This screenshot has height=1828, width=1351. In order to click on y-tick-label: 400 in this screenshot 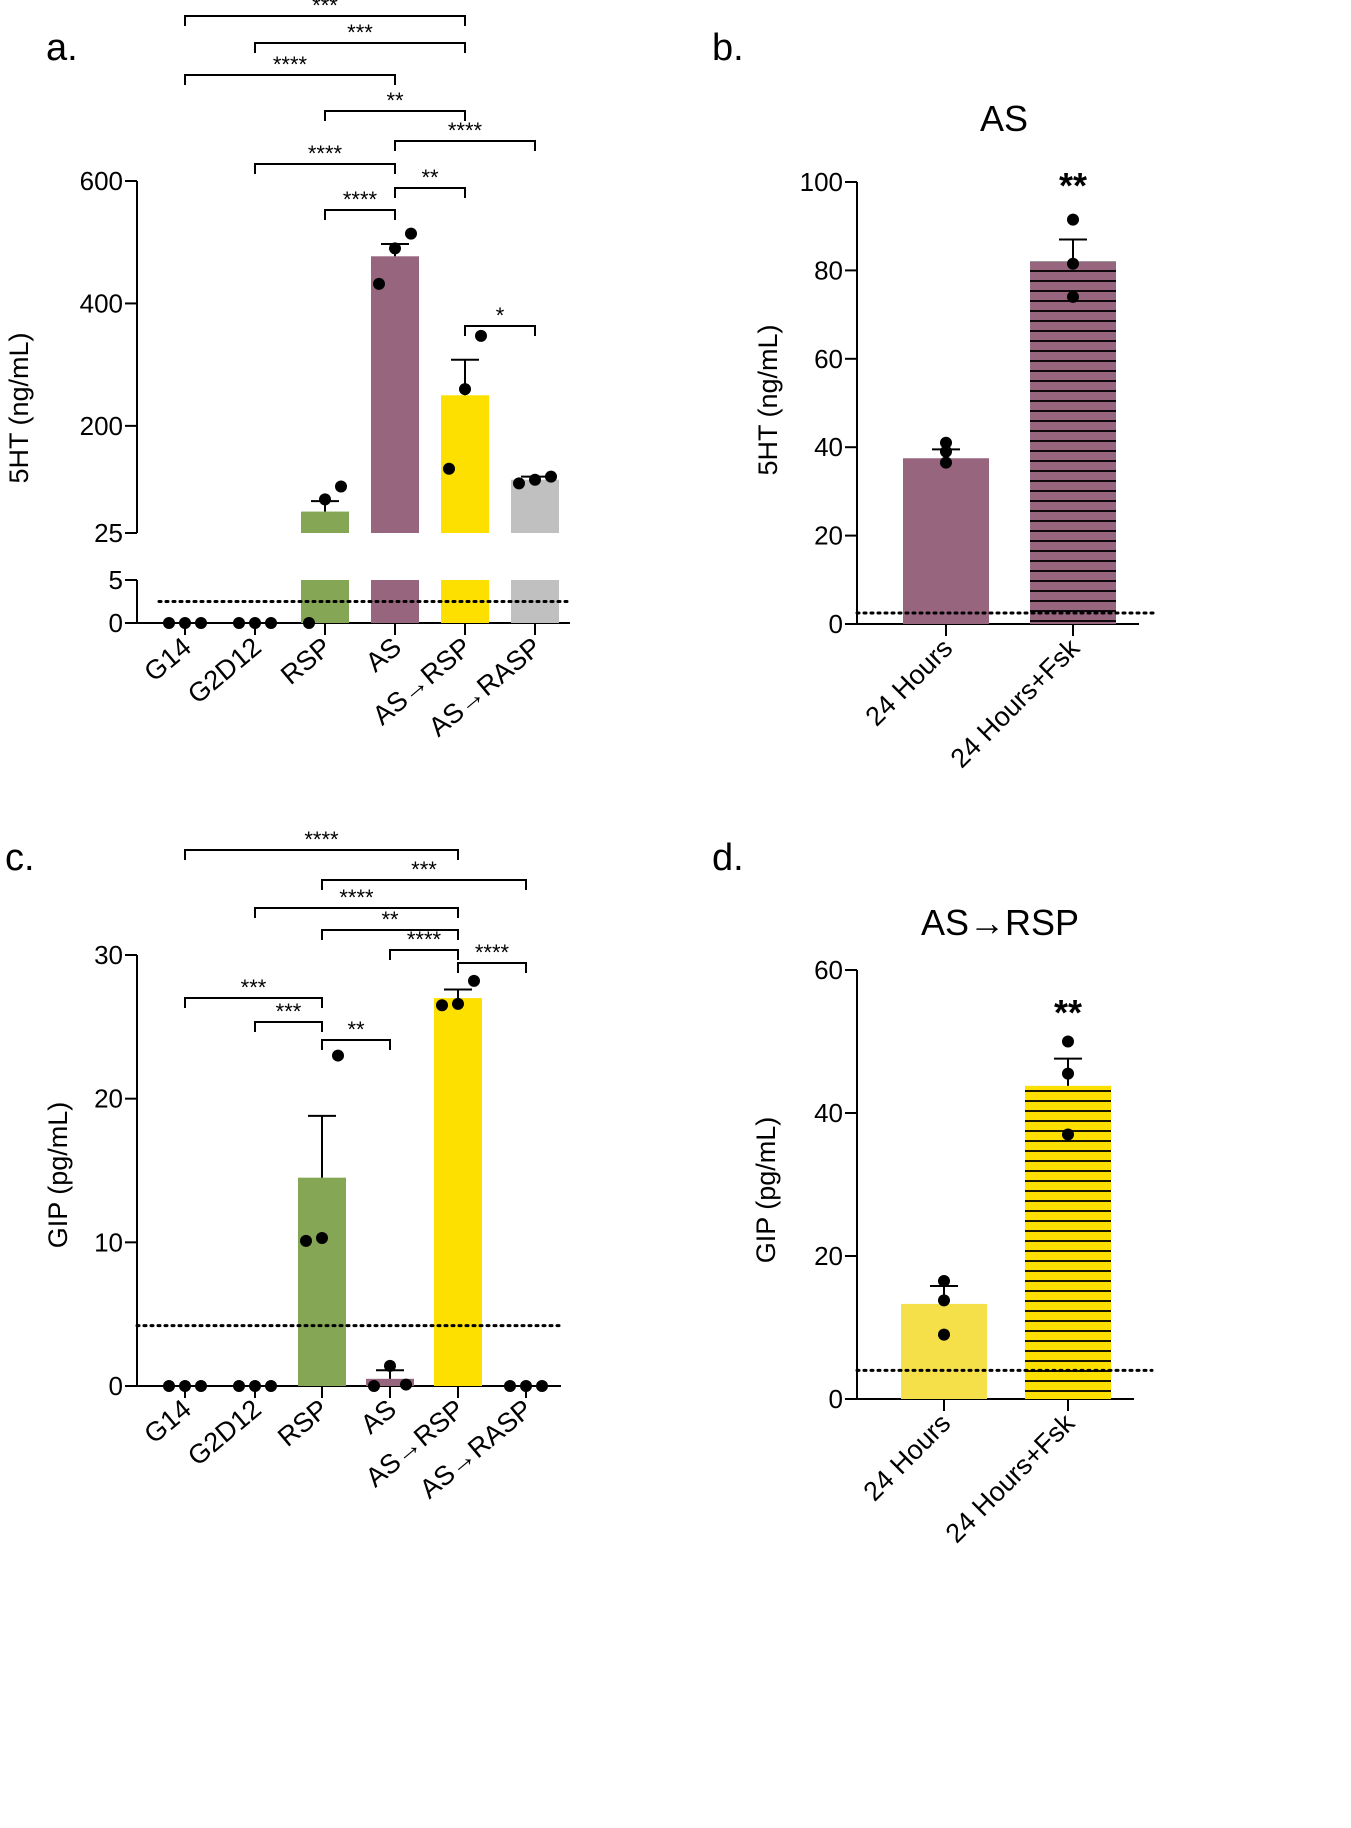, I will do `click(101, 303)`.